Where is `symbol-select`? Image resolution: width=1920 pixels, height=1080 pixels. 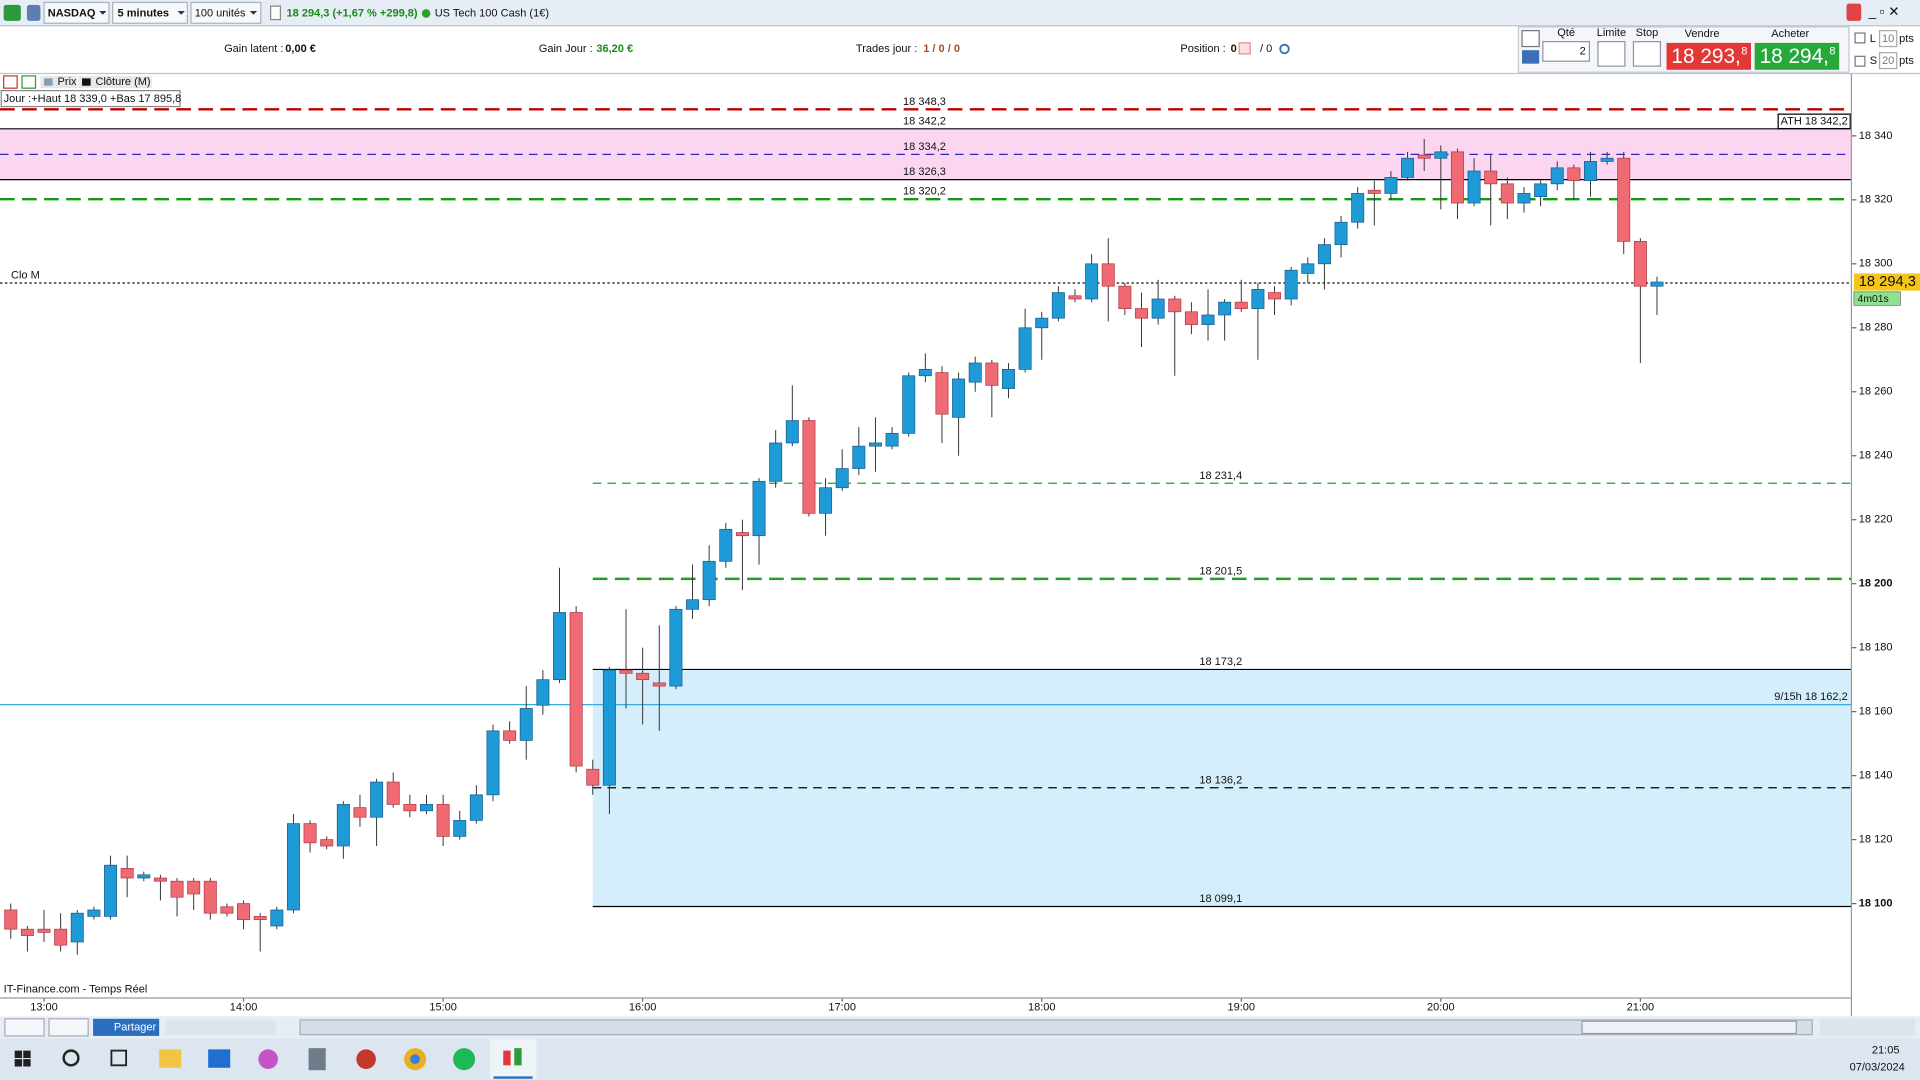 symbol-select is located at coordinates (76, 12).